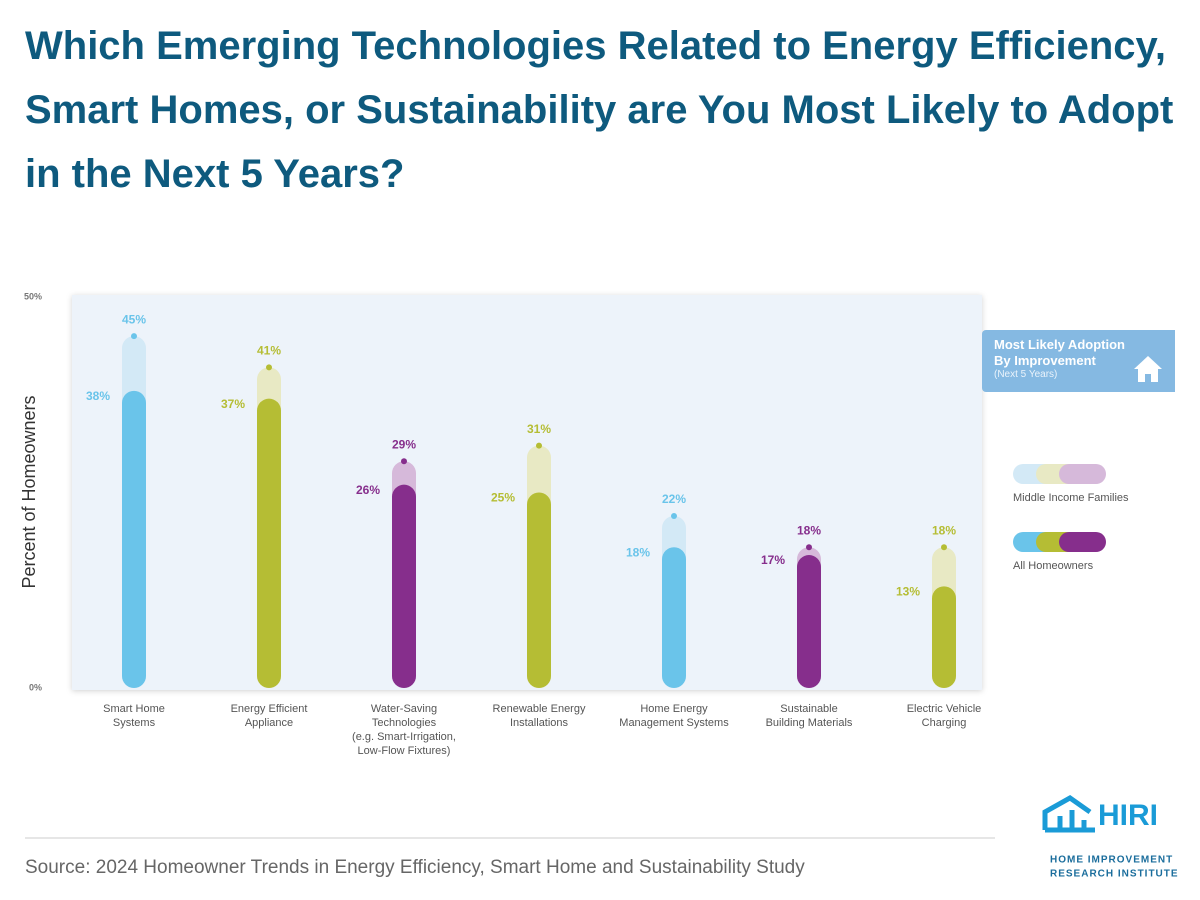 This screenshot has height=900, width=1200. Describe the element at coordinates (503, 498) in the screenshot. I see `value-label: 25%` at that location.